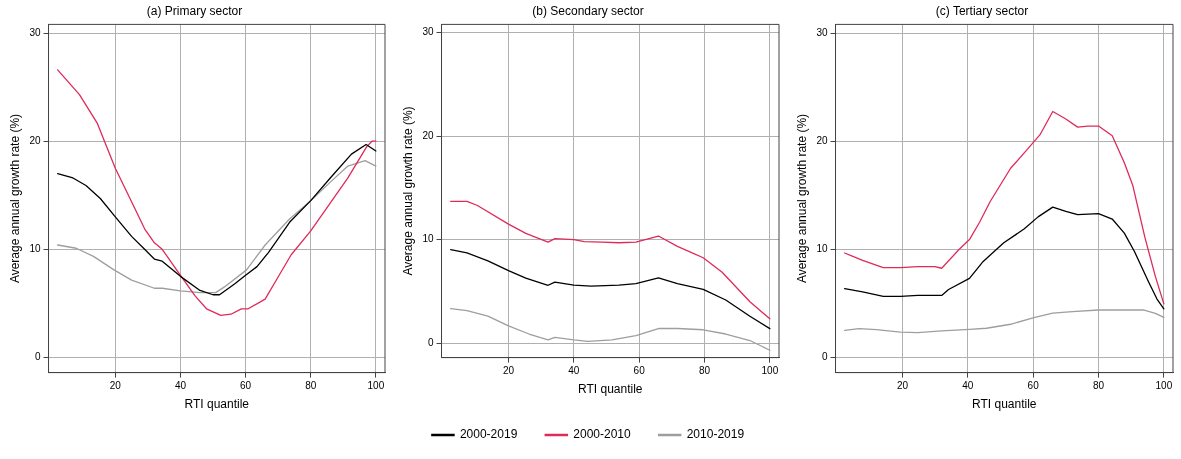 The height and width of the screenshot is (459, 1181). What do you see at coordinates (715, 434) in the screenshot?
I see `legend-label: 2010-2019` at bounding box center [715, 434].